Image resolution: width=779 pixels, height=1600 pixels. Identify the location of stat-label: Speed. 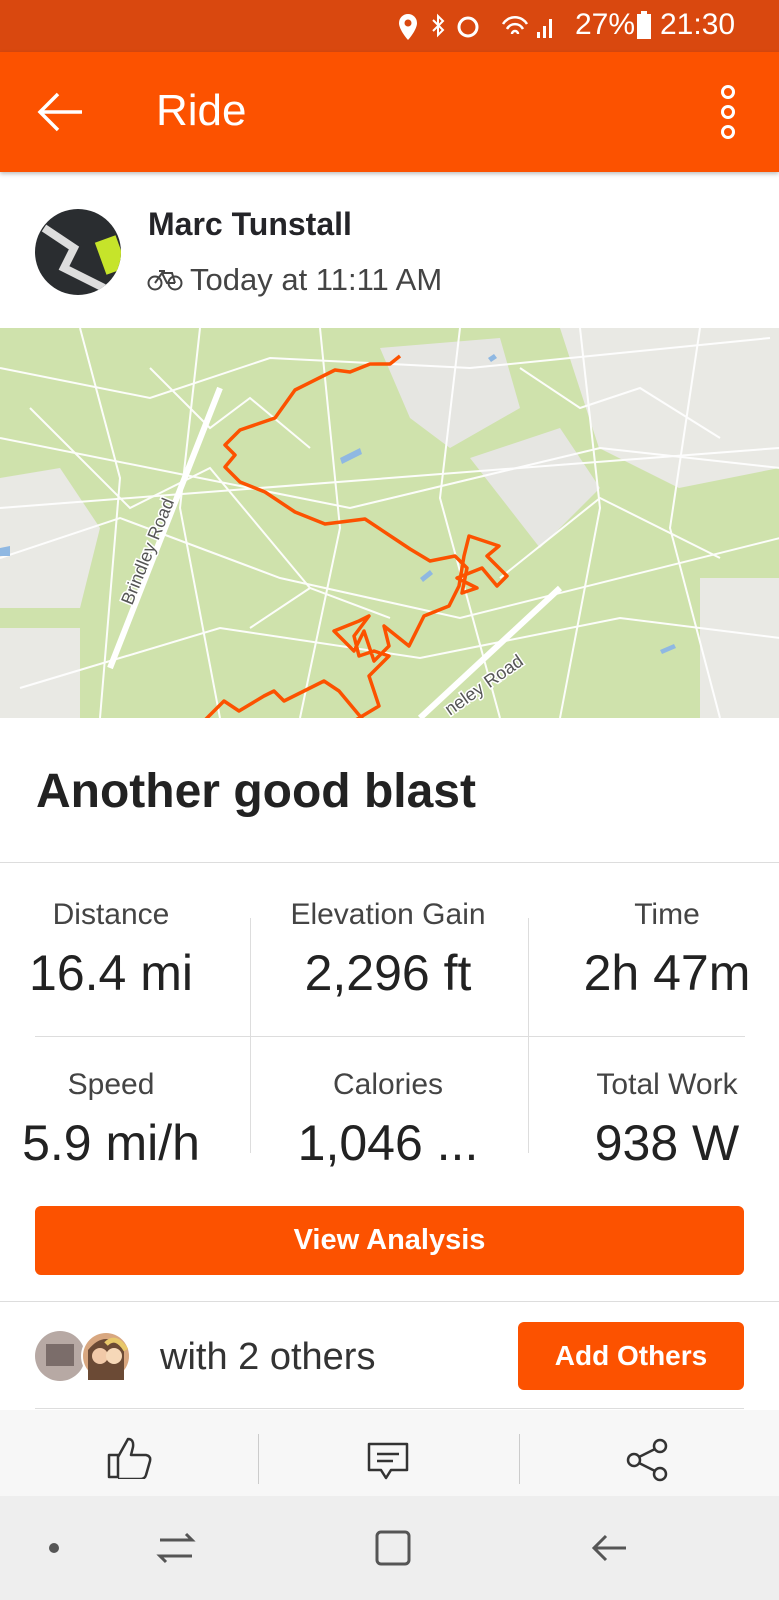
(111, 1084).